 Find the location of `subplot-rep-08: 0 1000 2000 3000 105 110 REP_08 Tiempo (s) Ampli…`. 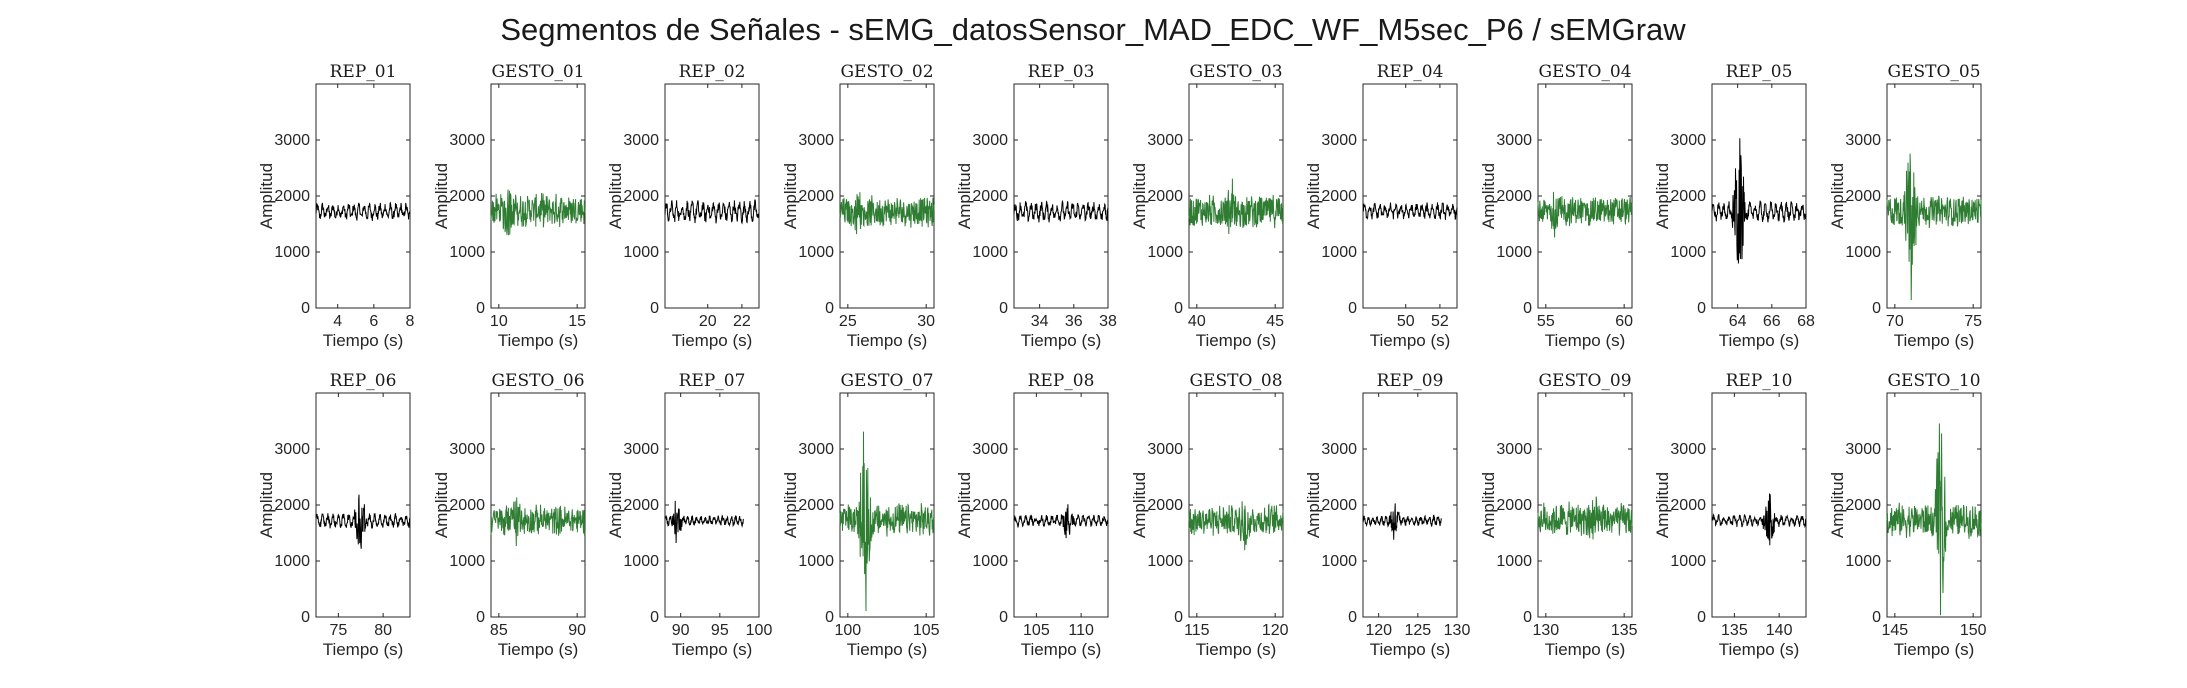

subplot-rep-08: 0 1000 2000 3000 105 110 REP_08 Tiempo (s) Ampli… is located at coordinates (1032, 515).